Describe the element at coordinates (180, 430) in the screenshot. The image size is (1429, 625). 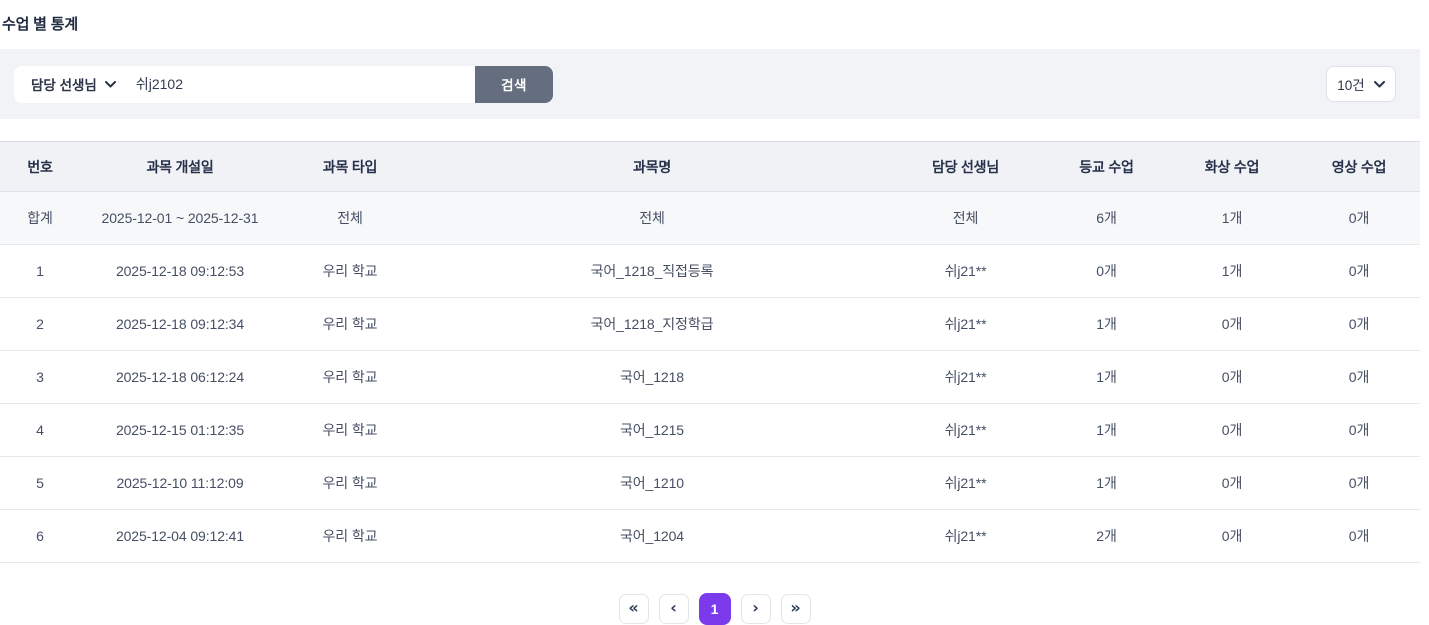
I see `cell-open-date: 2025-12-15 01:12:35` at that location.